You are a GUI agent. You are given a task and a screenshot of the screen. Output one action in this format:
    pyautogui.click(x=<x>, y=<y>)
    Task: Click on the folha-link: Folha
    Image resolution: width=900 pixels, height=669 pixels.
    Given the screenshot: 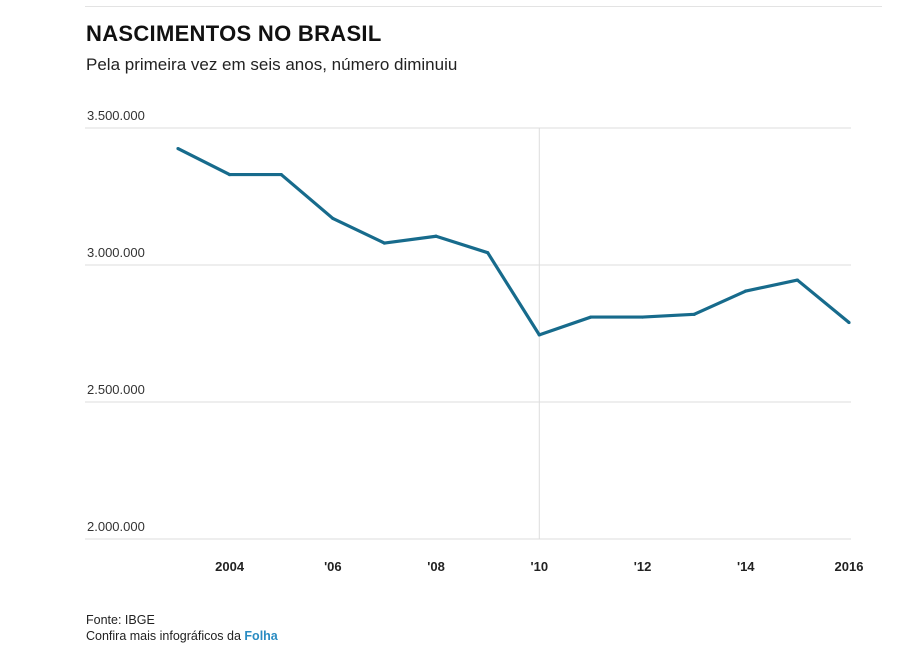 What is the action you would take?
    pyautogui.click(x=261, y=636)
    